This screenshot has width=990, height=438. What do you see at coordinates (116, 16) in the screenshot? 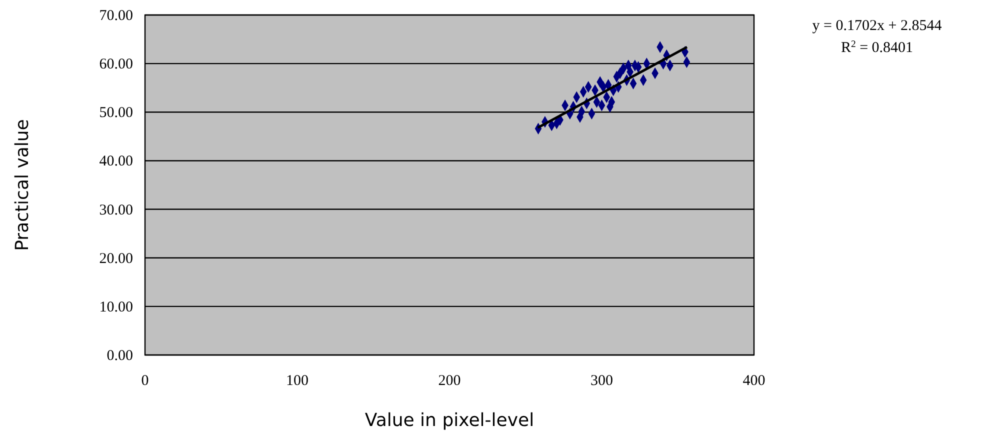
I see `y-tick-label: 70.00` at bounding box center [116, 16].